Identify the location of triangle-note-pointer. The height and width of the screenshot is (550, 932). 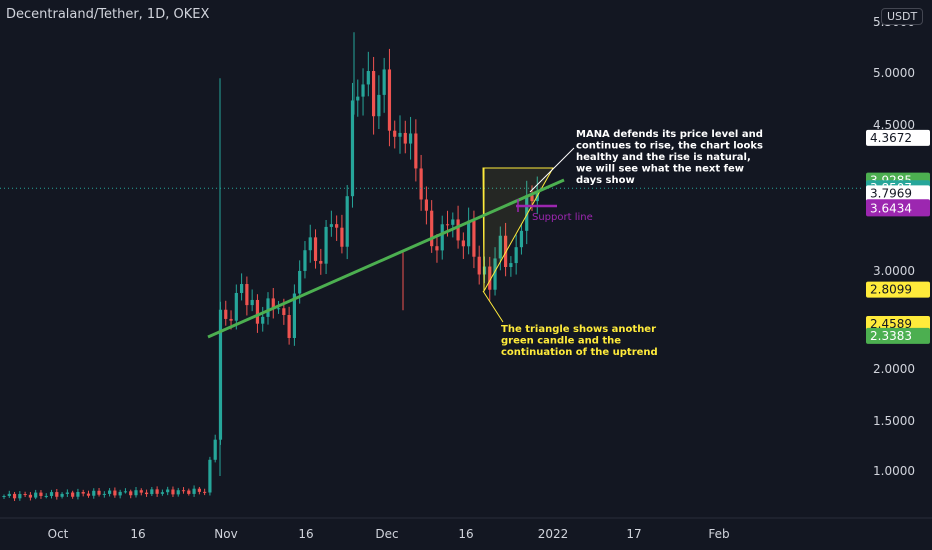
(493, 306).